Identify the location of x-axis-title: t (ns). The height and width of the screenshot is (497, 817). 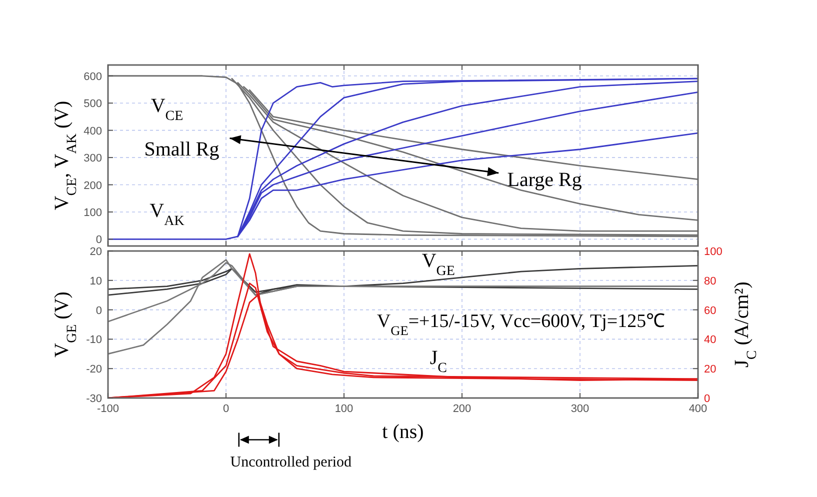
(403, 432).